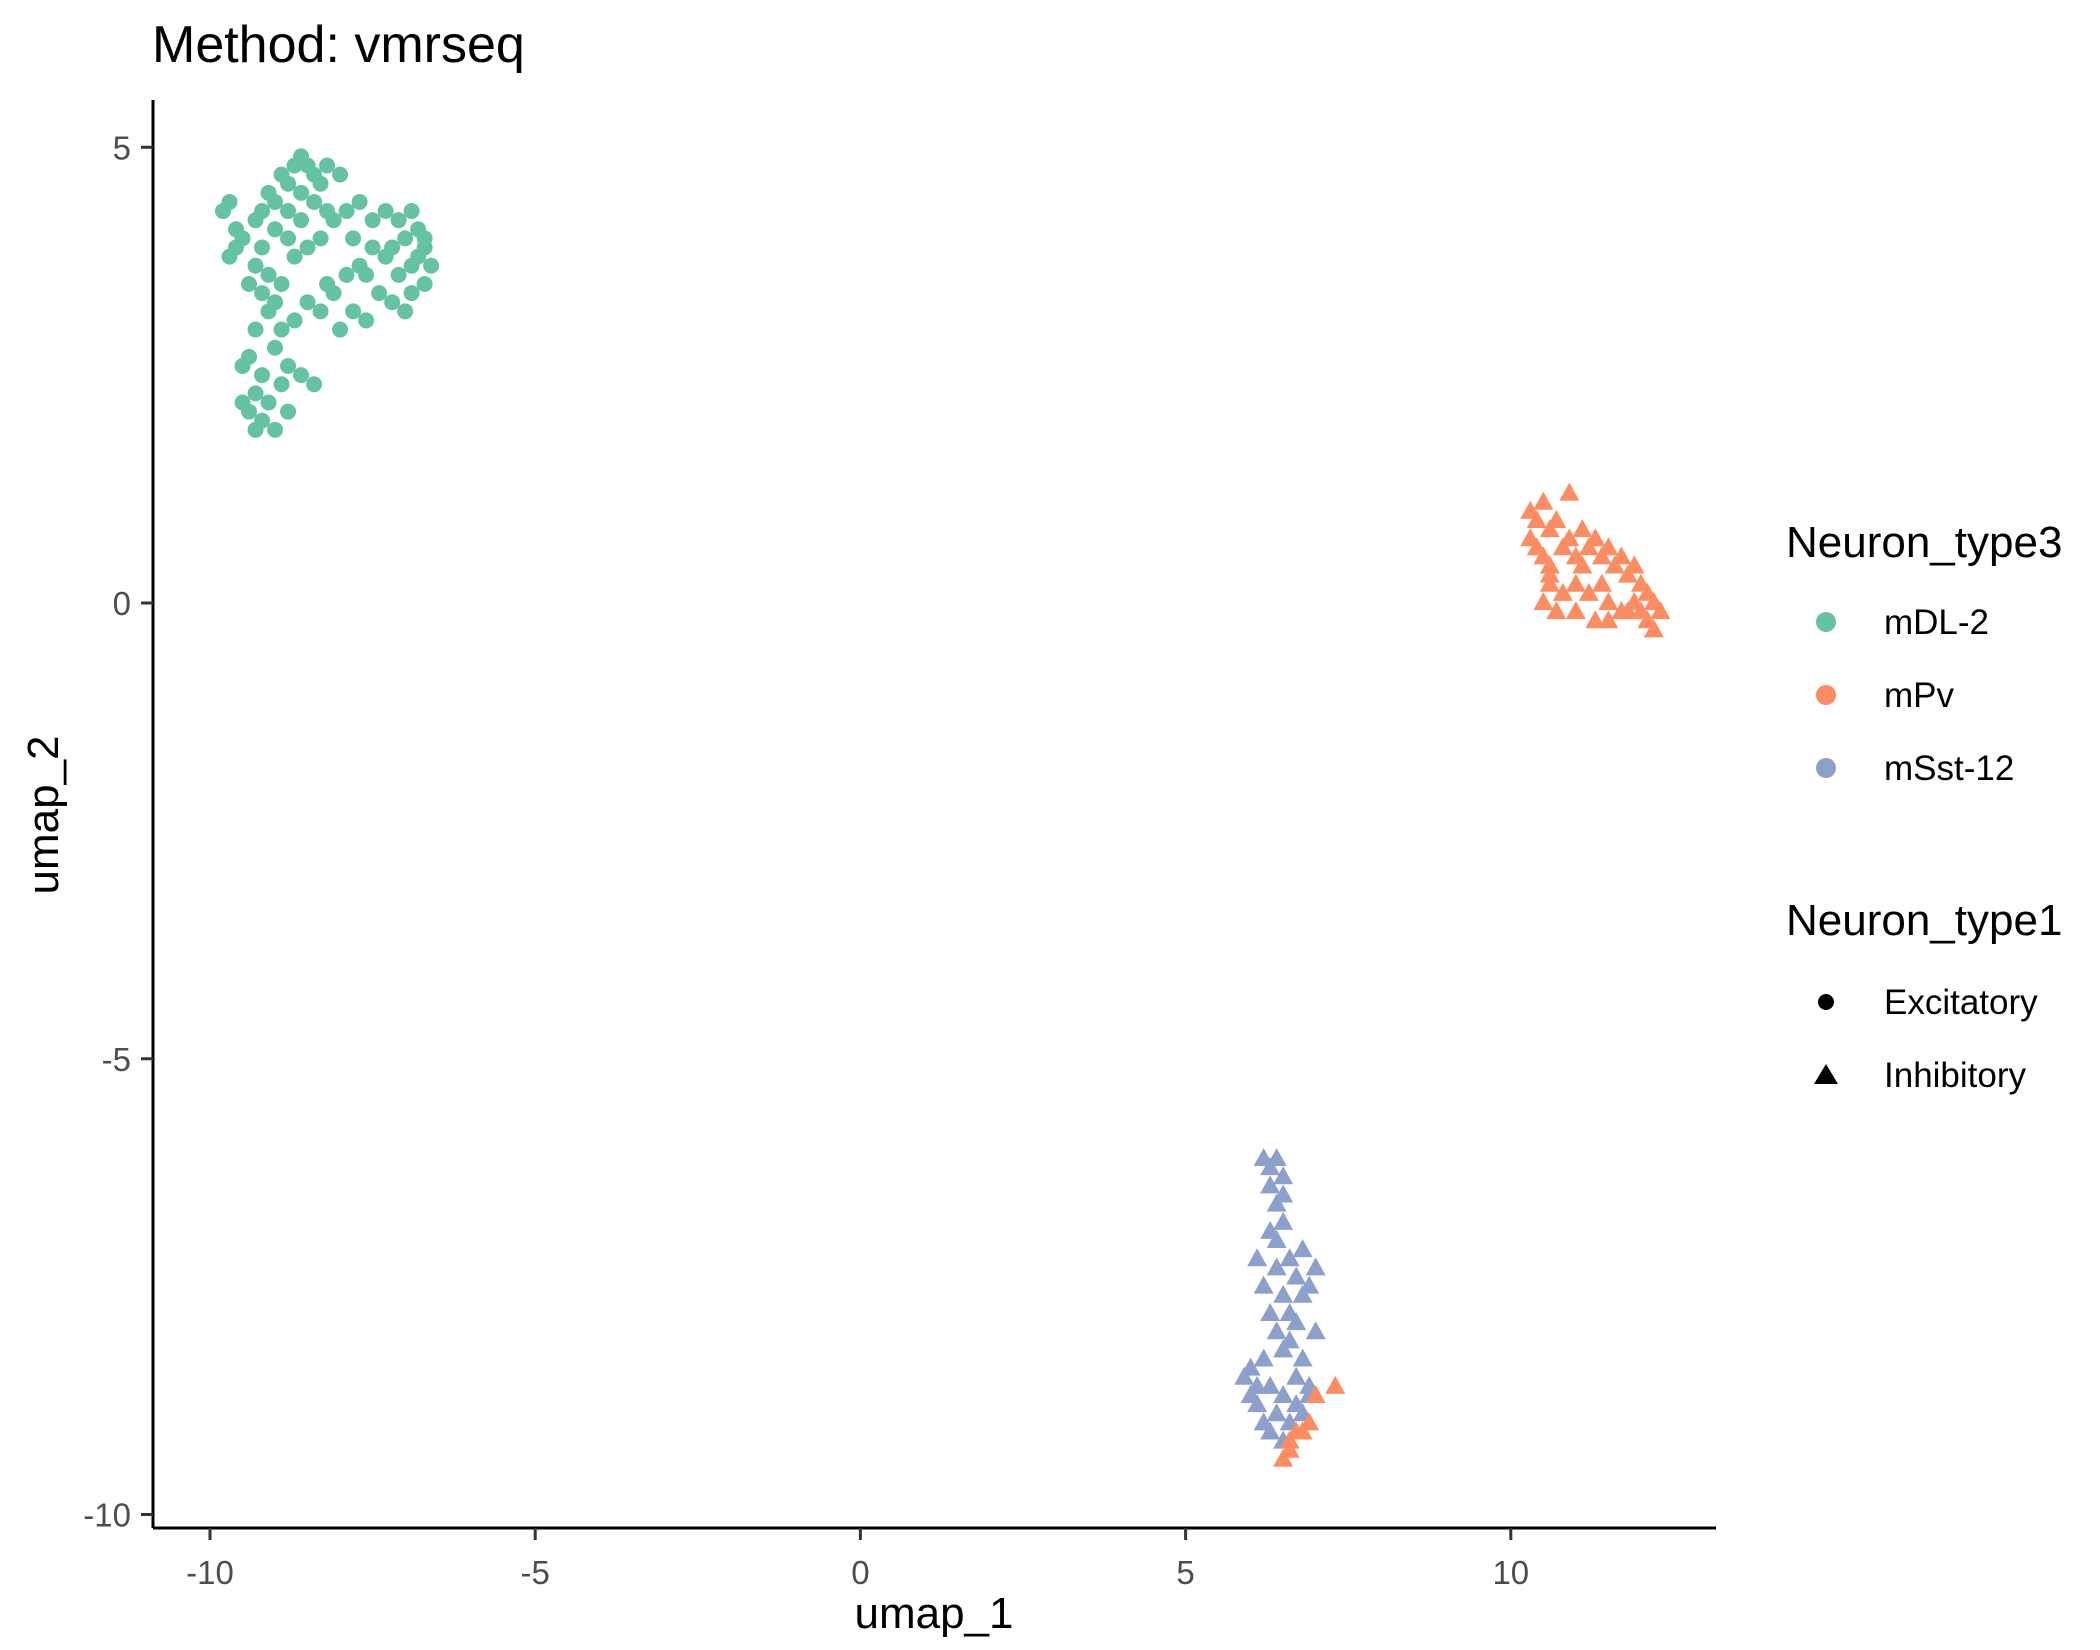  What do you see at coordinates (1826, 1002) in the screenshot?
I see `legend-key-excitatory` at bounding box center [1826, 1002].